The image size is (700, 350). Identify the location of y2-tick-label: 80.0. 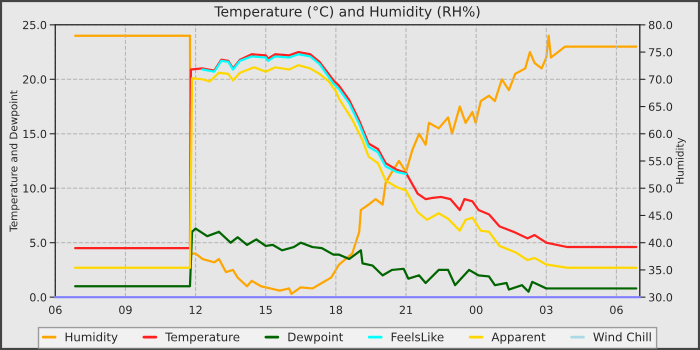
(660, 25).